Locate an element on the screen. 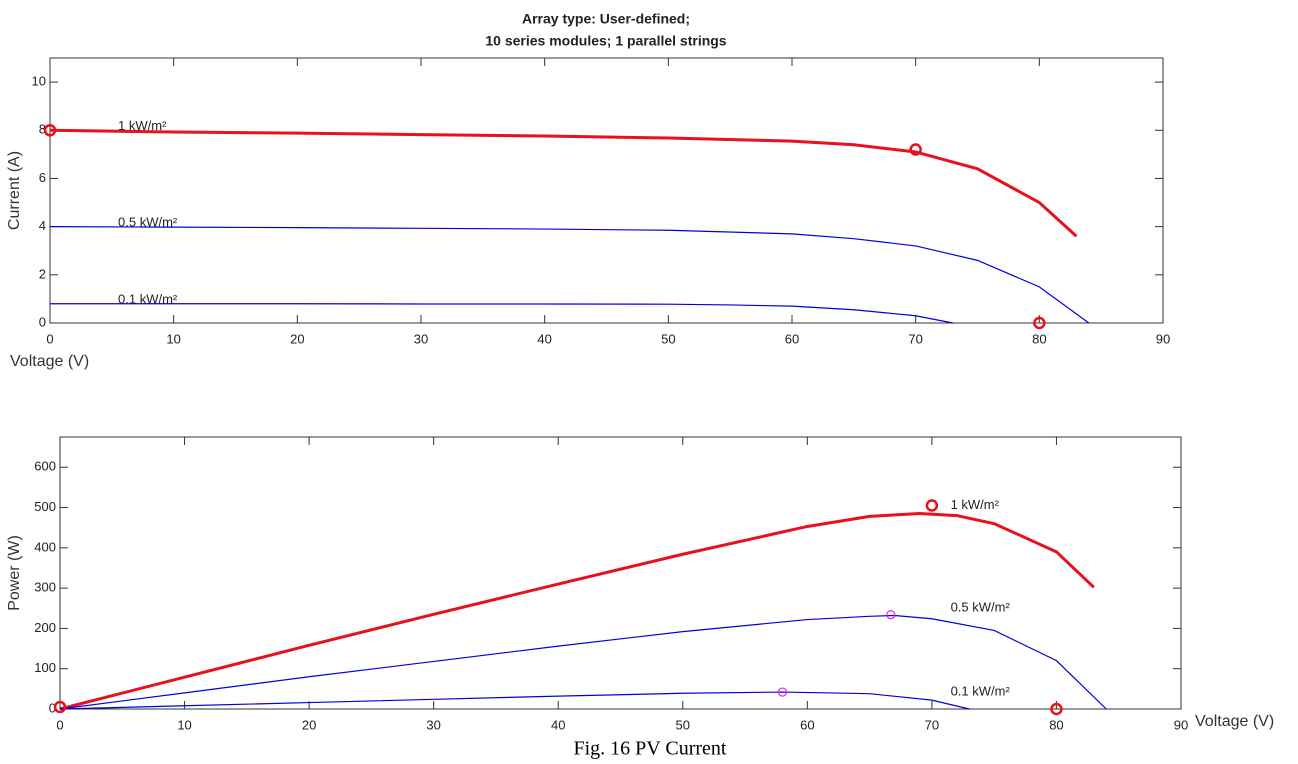 The height and width of the screenshot is (764, 1298). y-tick-label: 6 is located at coordinates (42, 177).